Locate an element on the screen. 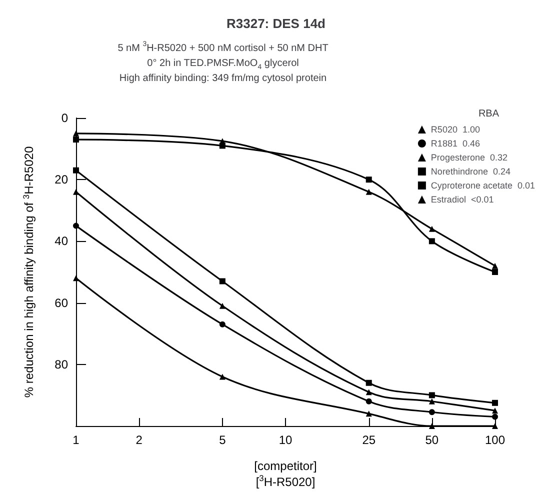 The width and height of the screenshot is (552, 504). x-tick-label: 1 is located at coordinates (76, 440).